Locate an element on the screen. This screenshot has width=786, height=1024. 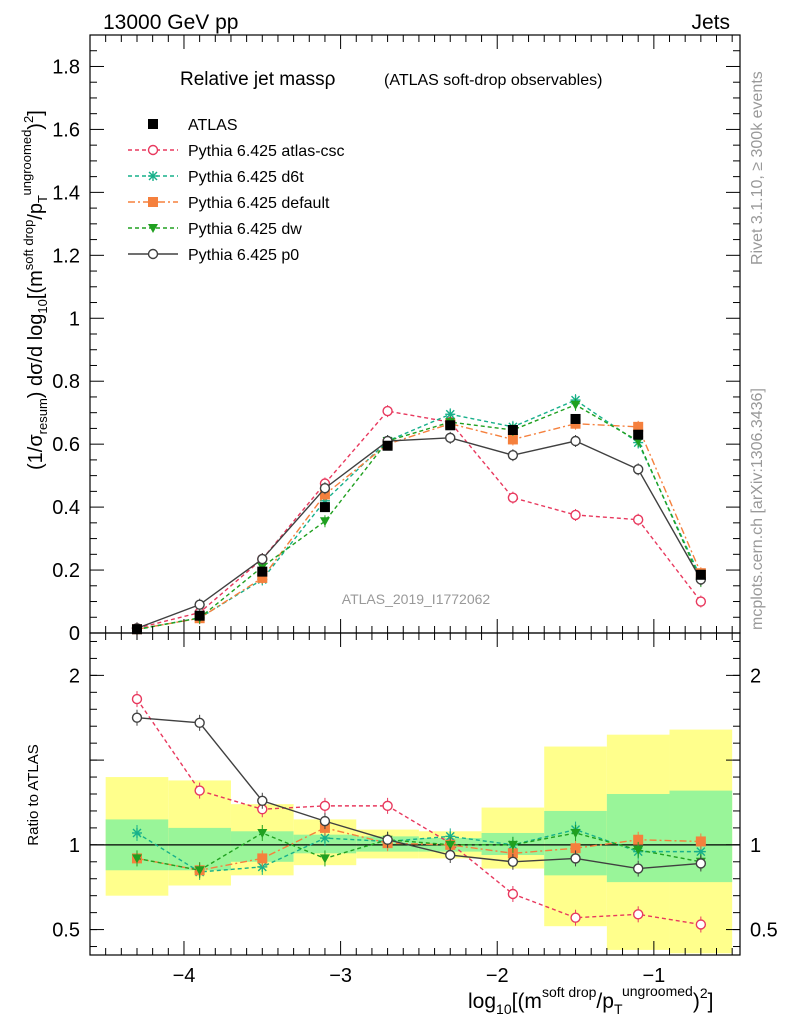
y-tick-label: 0.4 is located at coordinates (66, 508).